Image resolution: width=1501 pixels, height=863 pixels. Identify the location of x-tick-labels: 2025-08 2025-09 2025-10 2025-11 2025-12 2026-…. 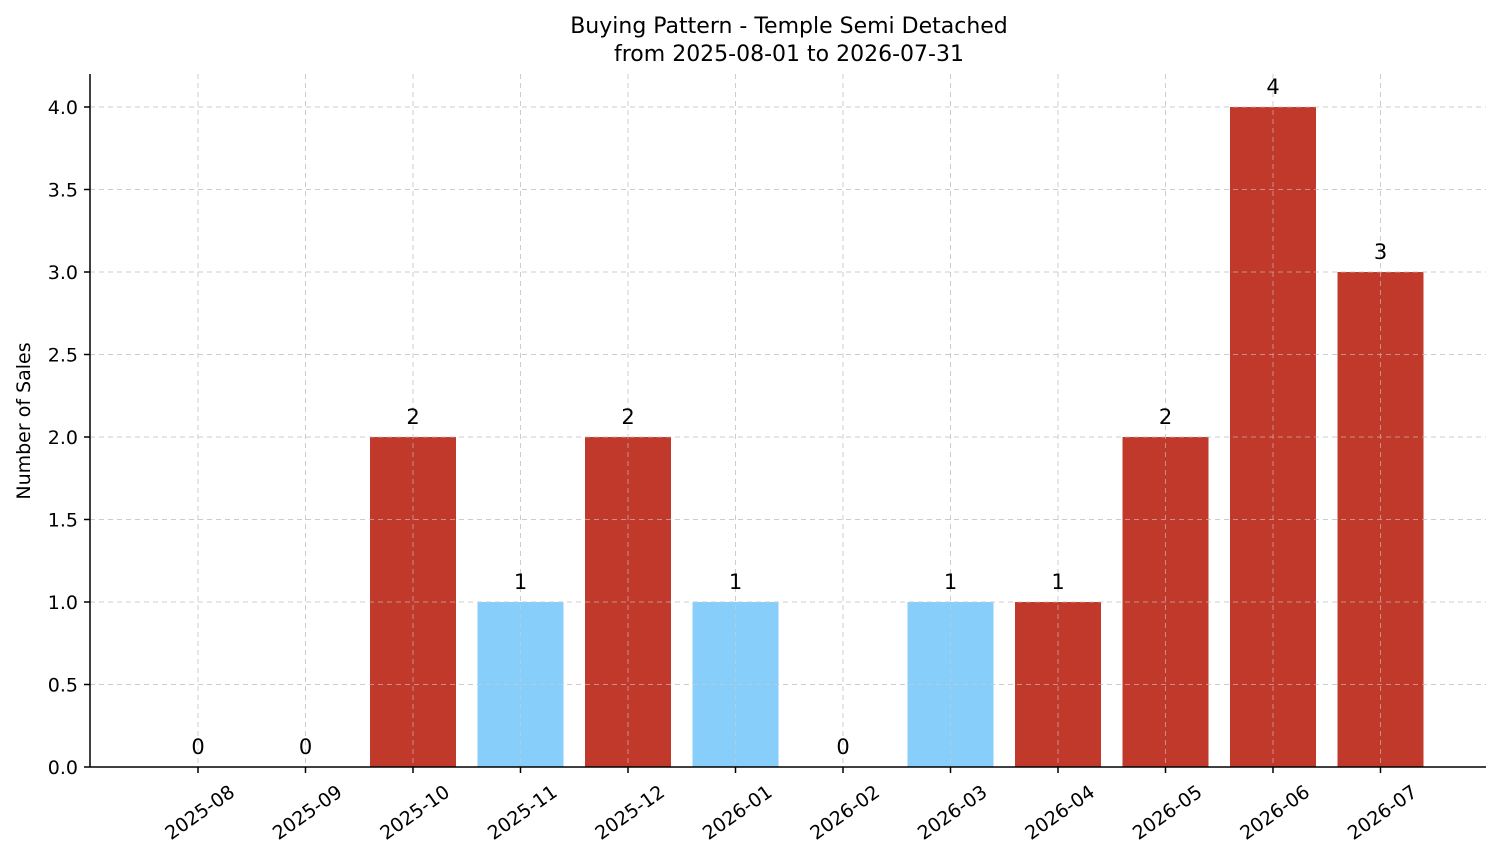
(791, 813).